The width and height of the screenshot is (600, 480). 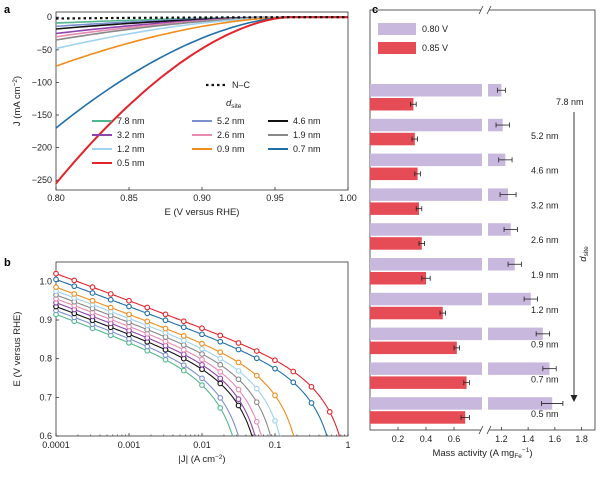 What do you see at coordinates (498, 194) in the screenshot?
I see `bar-0-3-right` at bounding box center [498, 194].